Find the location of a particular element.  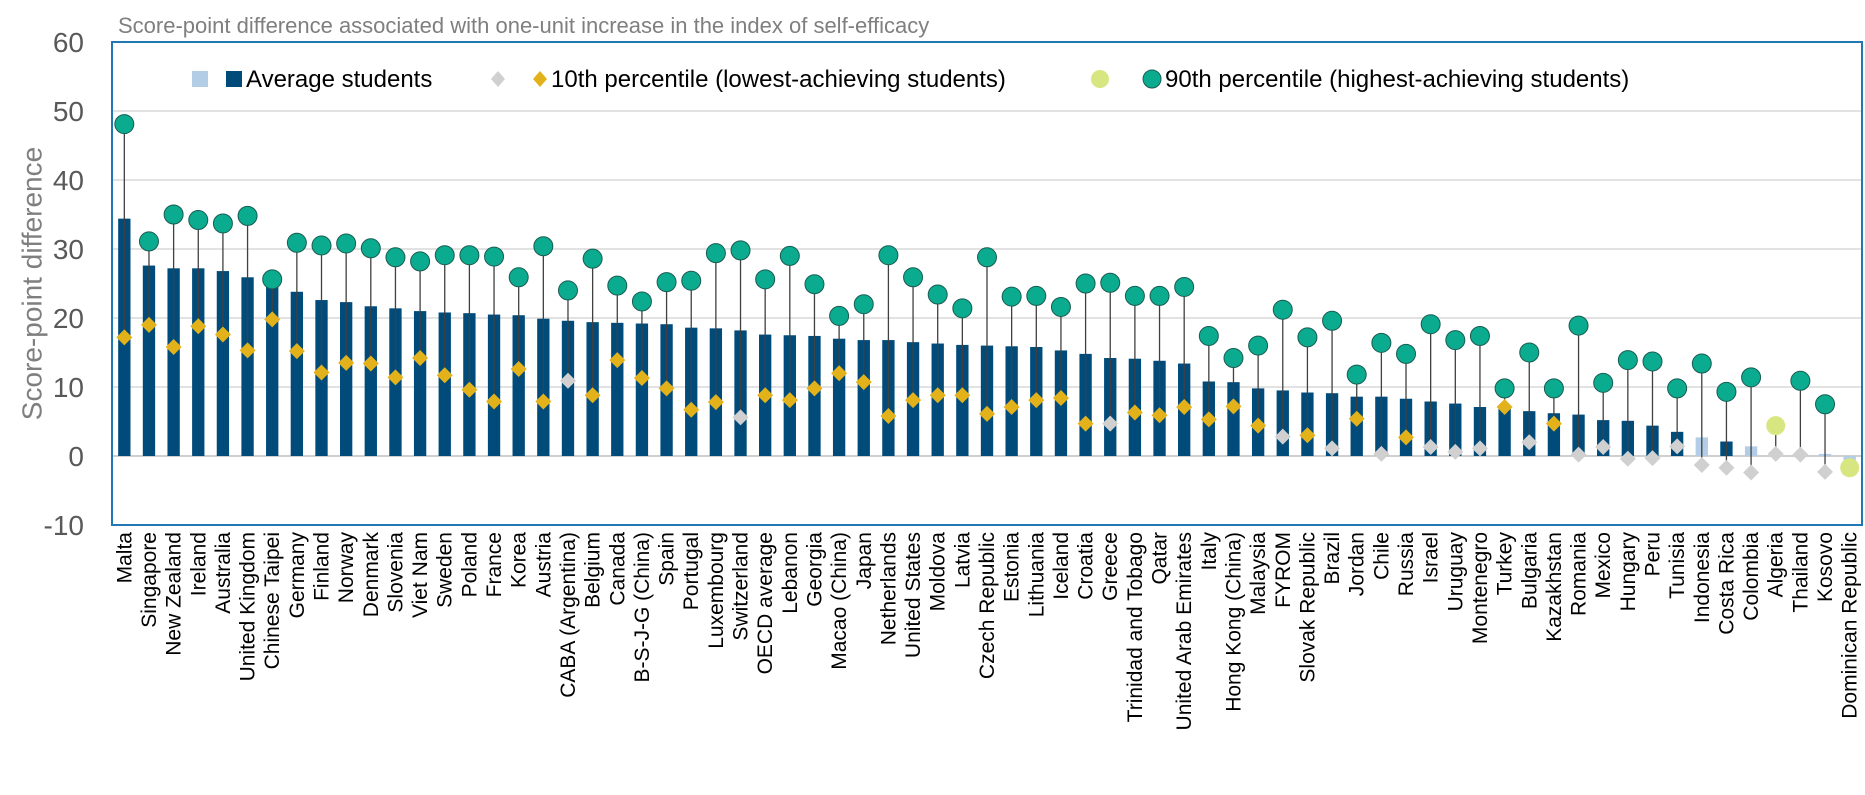

legend-label-average: Average students is located at coordinates (339, 79).